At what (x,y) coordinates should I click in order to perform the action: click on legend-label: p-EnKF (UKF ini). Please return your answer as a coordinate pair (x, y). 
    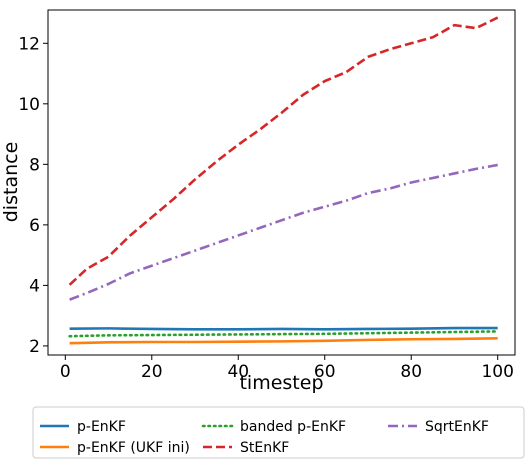
    Looking at the image, I should click on (133, 448).